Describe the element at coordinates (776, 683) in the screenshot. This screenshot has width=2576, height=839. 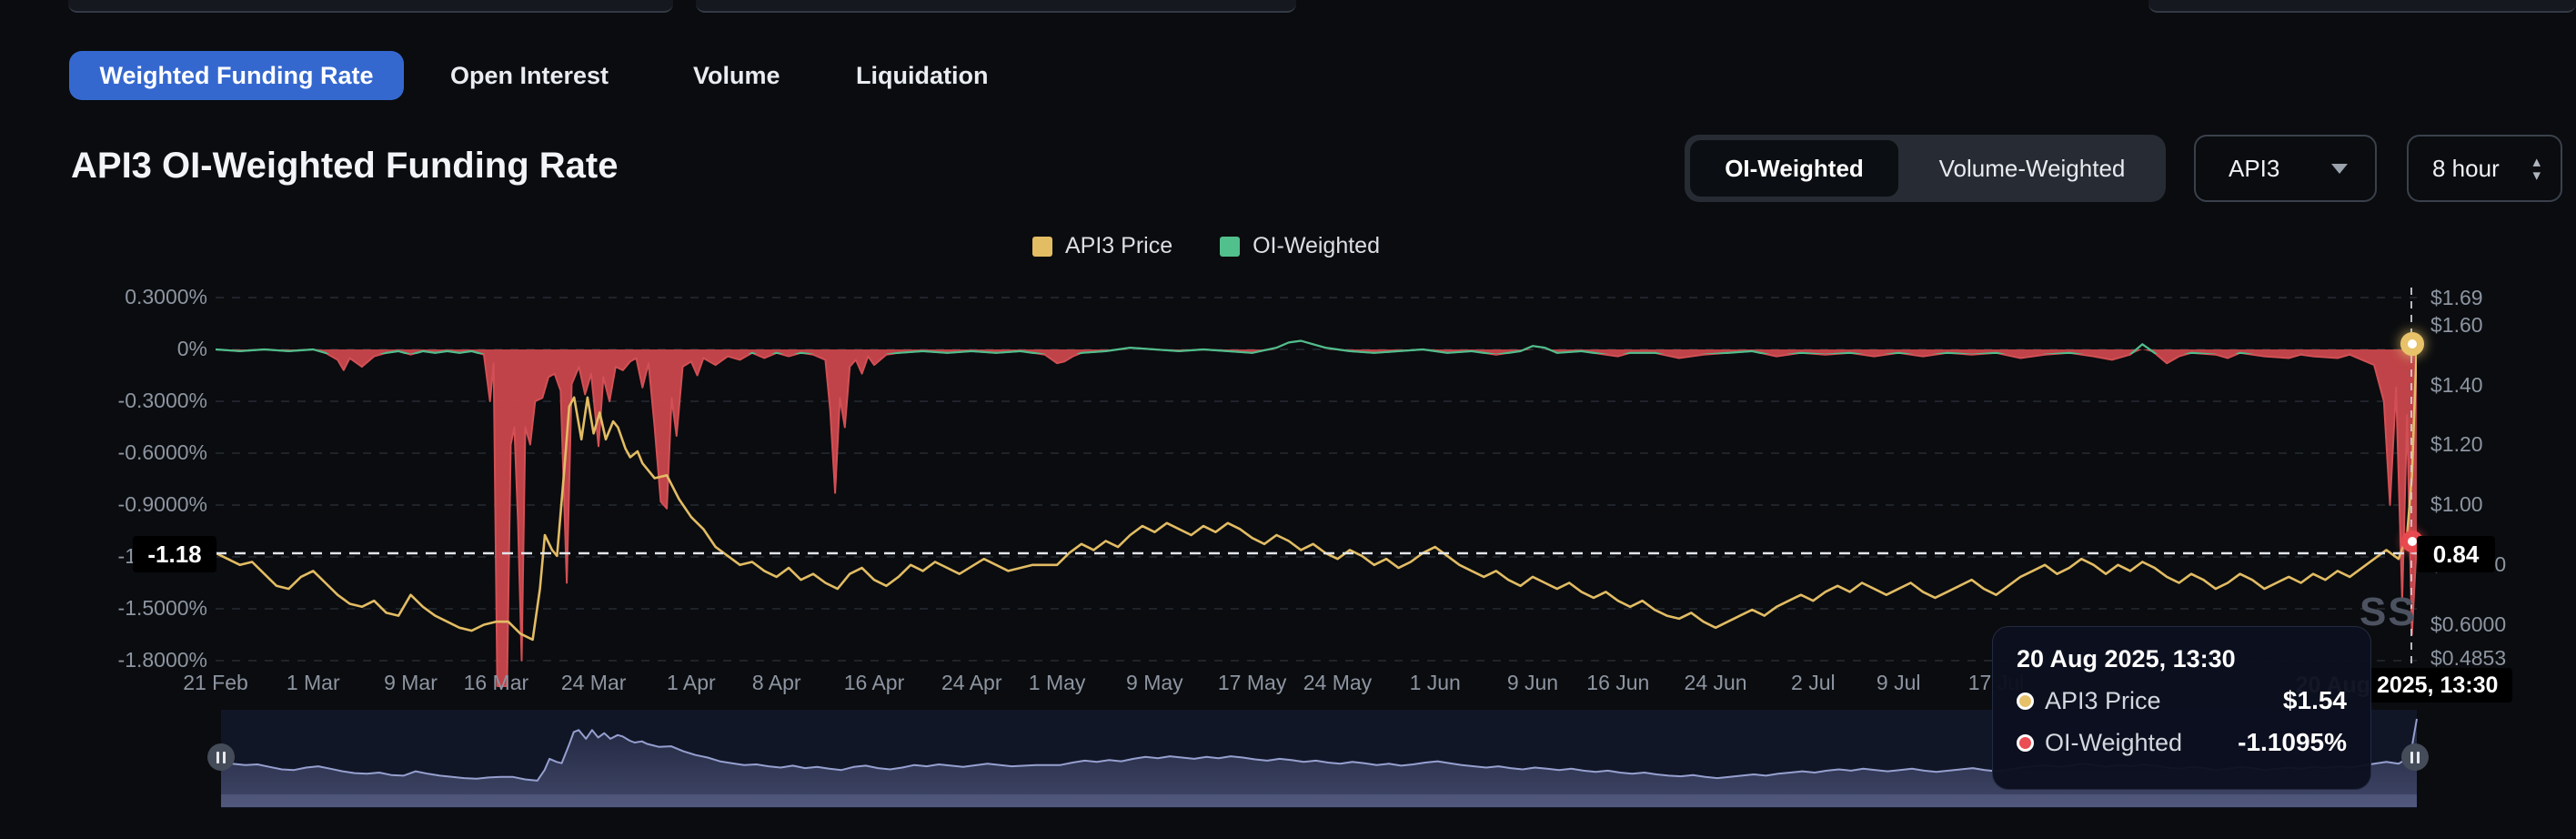
I see `x-axis-tick-label: 8 Apr` at that location.